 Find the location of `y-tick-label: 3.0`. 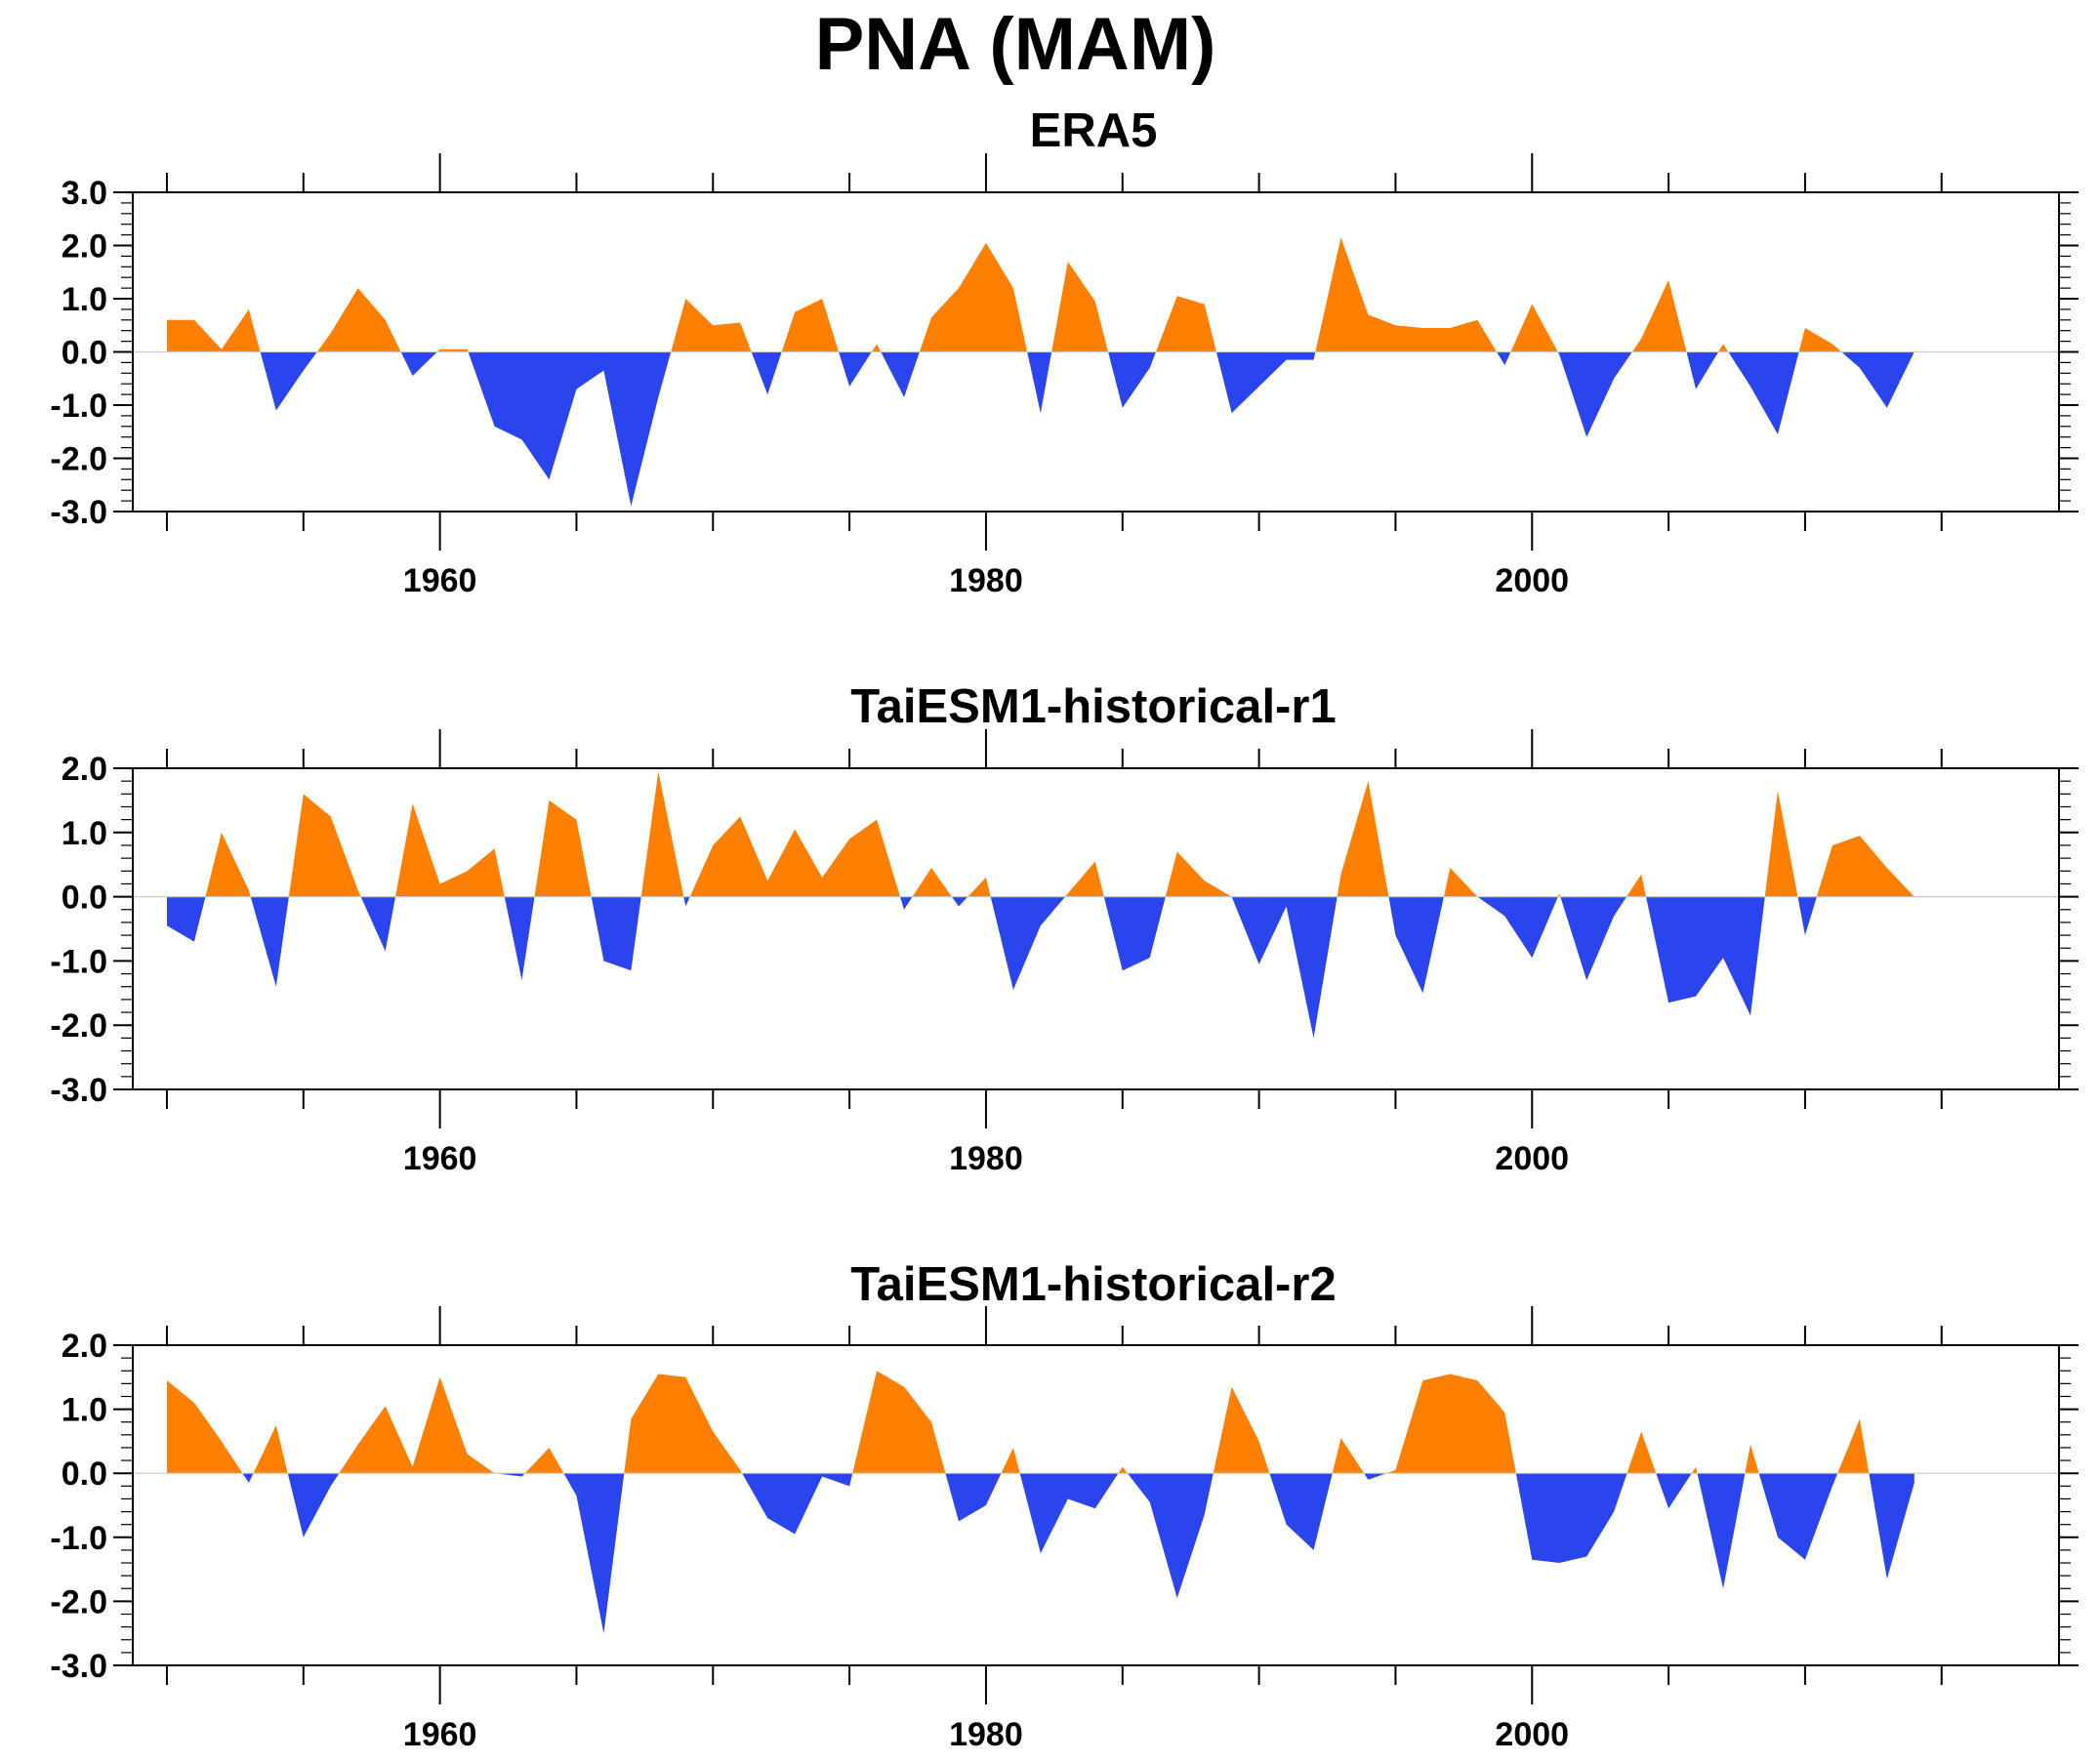

y-tick-label: 3.0 is located at coordinates (84, 193).